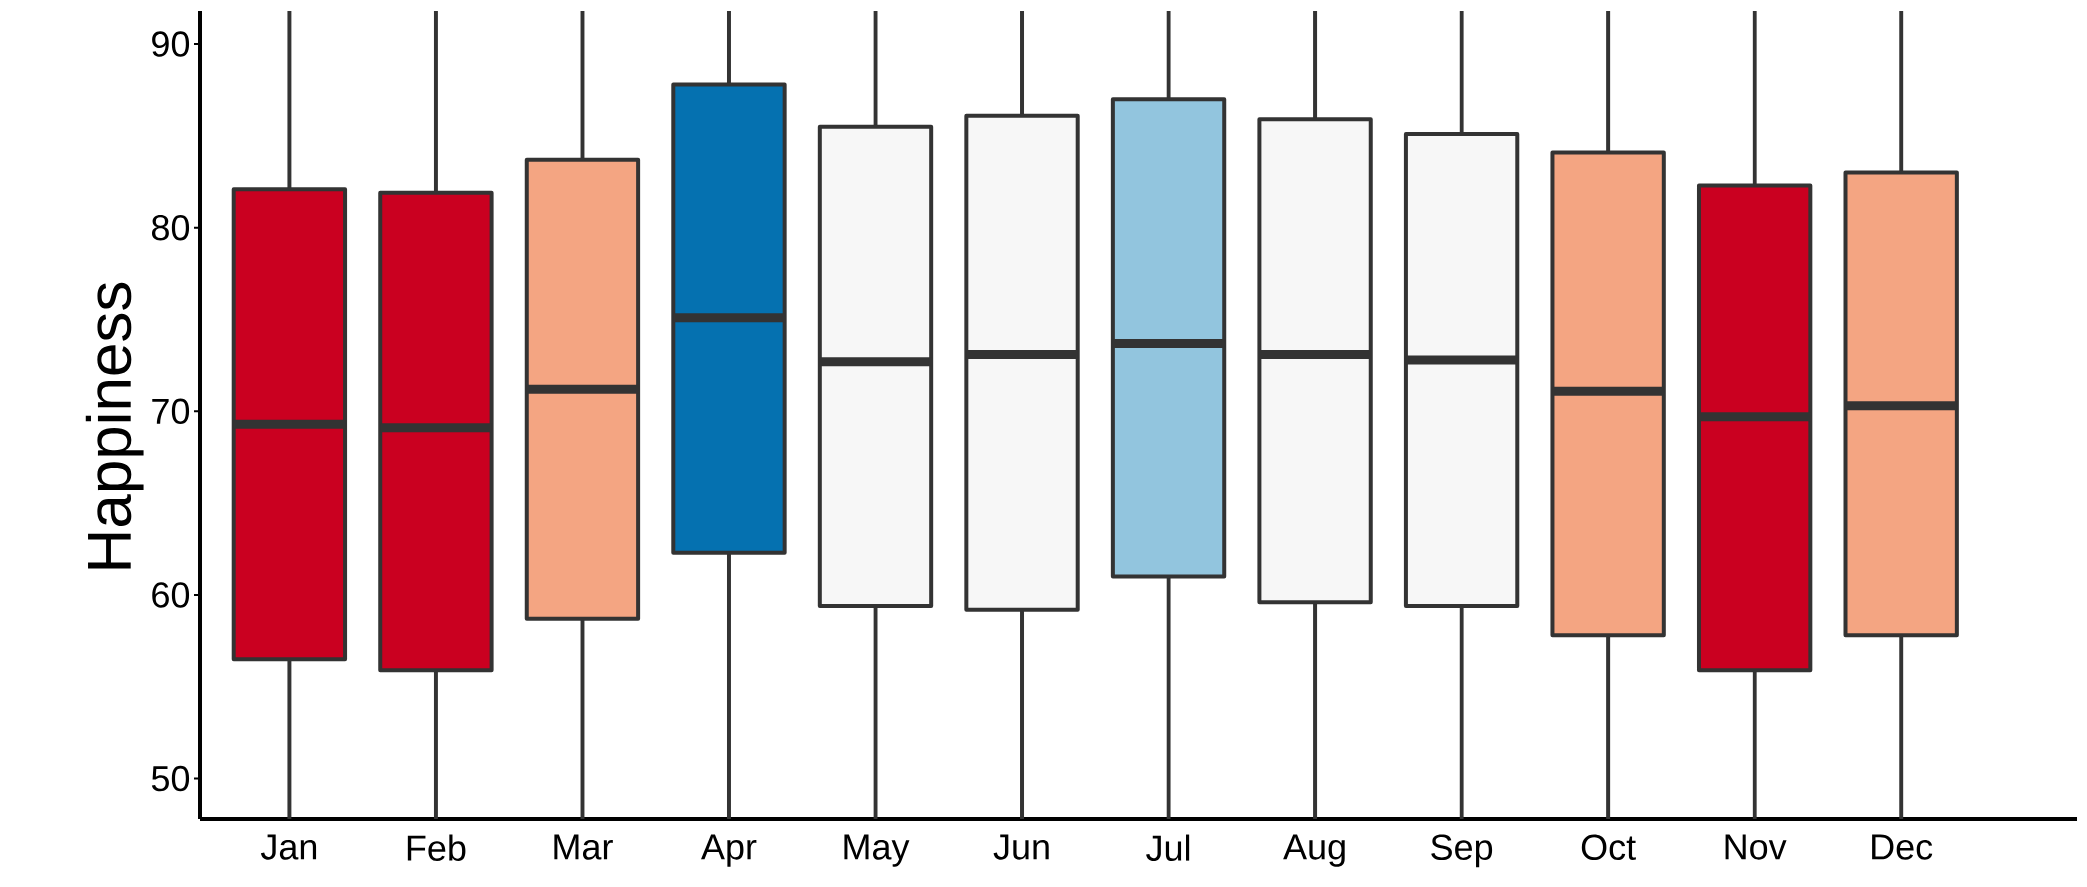  I want to click on x-tick-label: Jan, so click(288, 847).